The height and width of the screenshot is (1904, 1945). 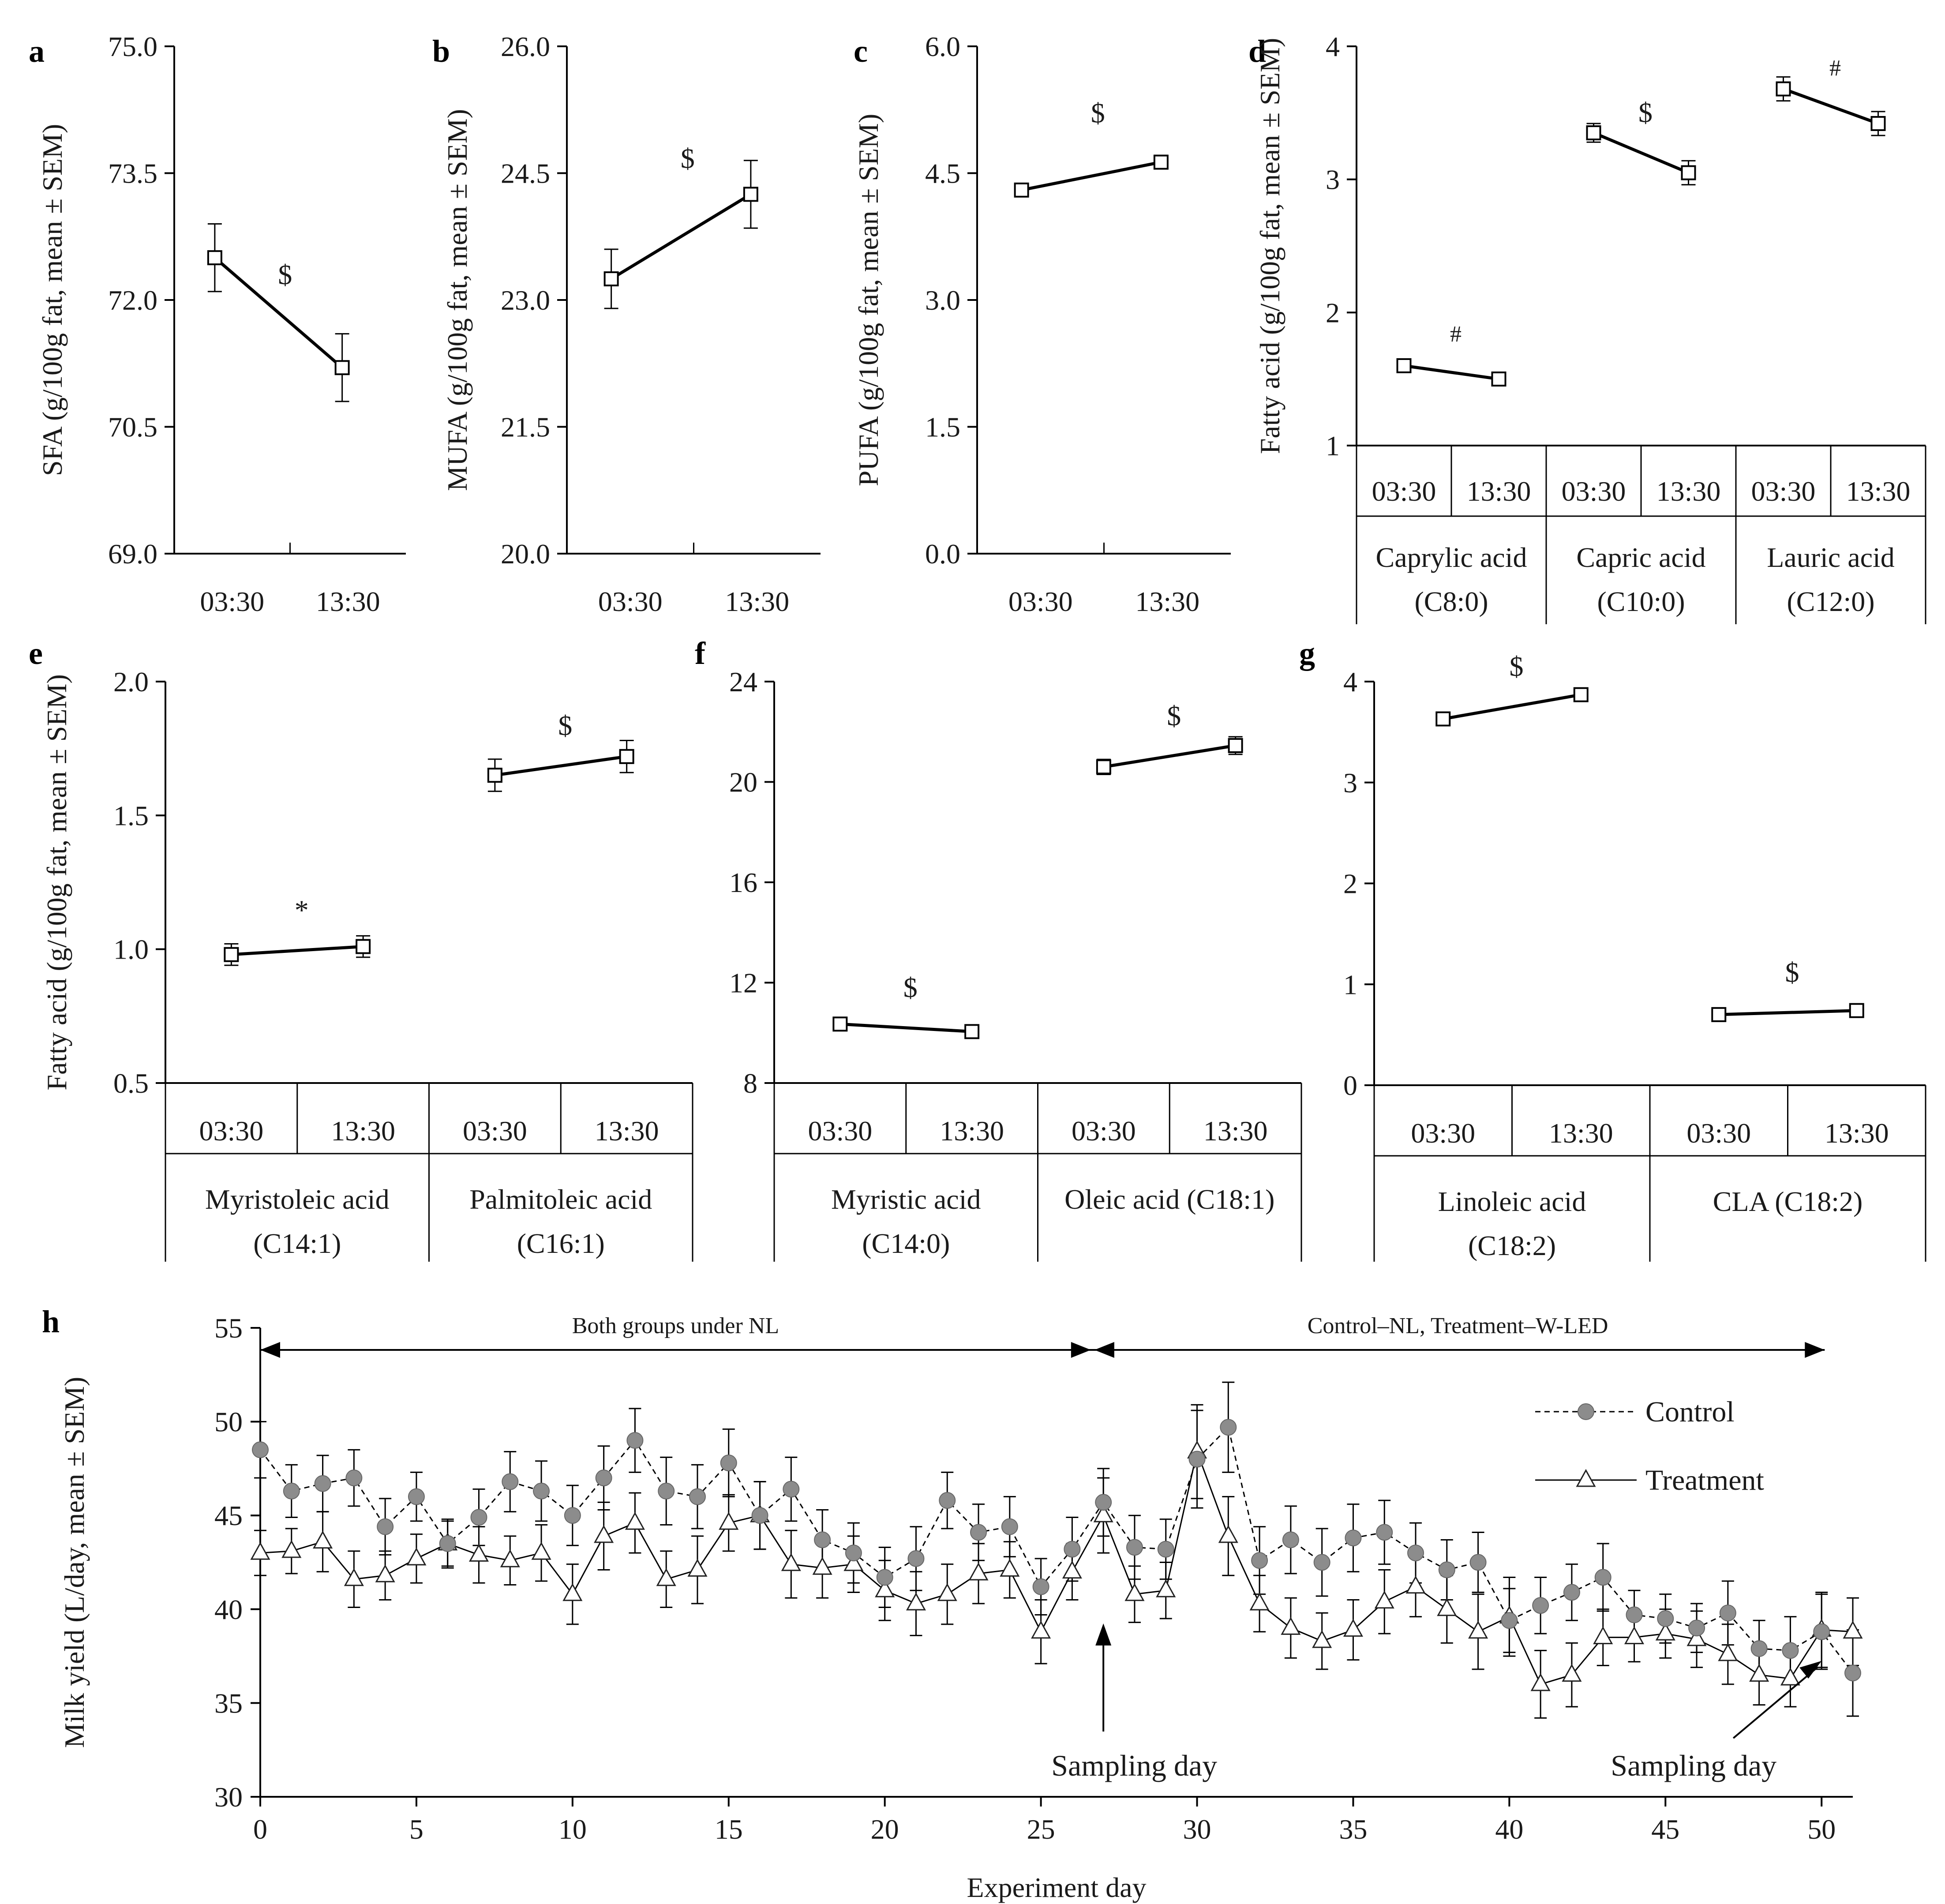 What do you see at coordinates (1353, 1829) in the screenshot?
I see `panel-h-x-tick-label: 35` at bounding box center [1353, 1829].